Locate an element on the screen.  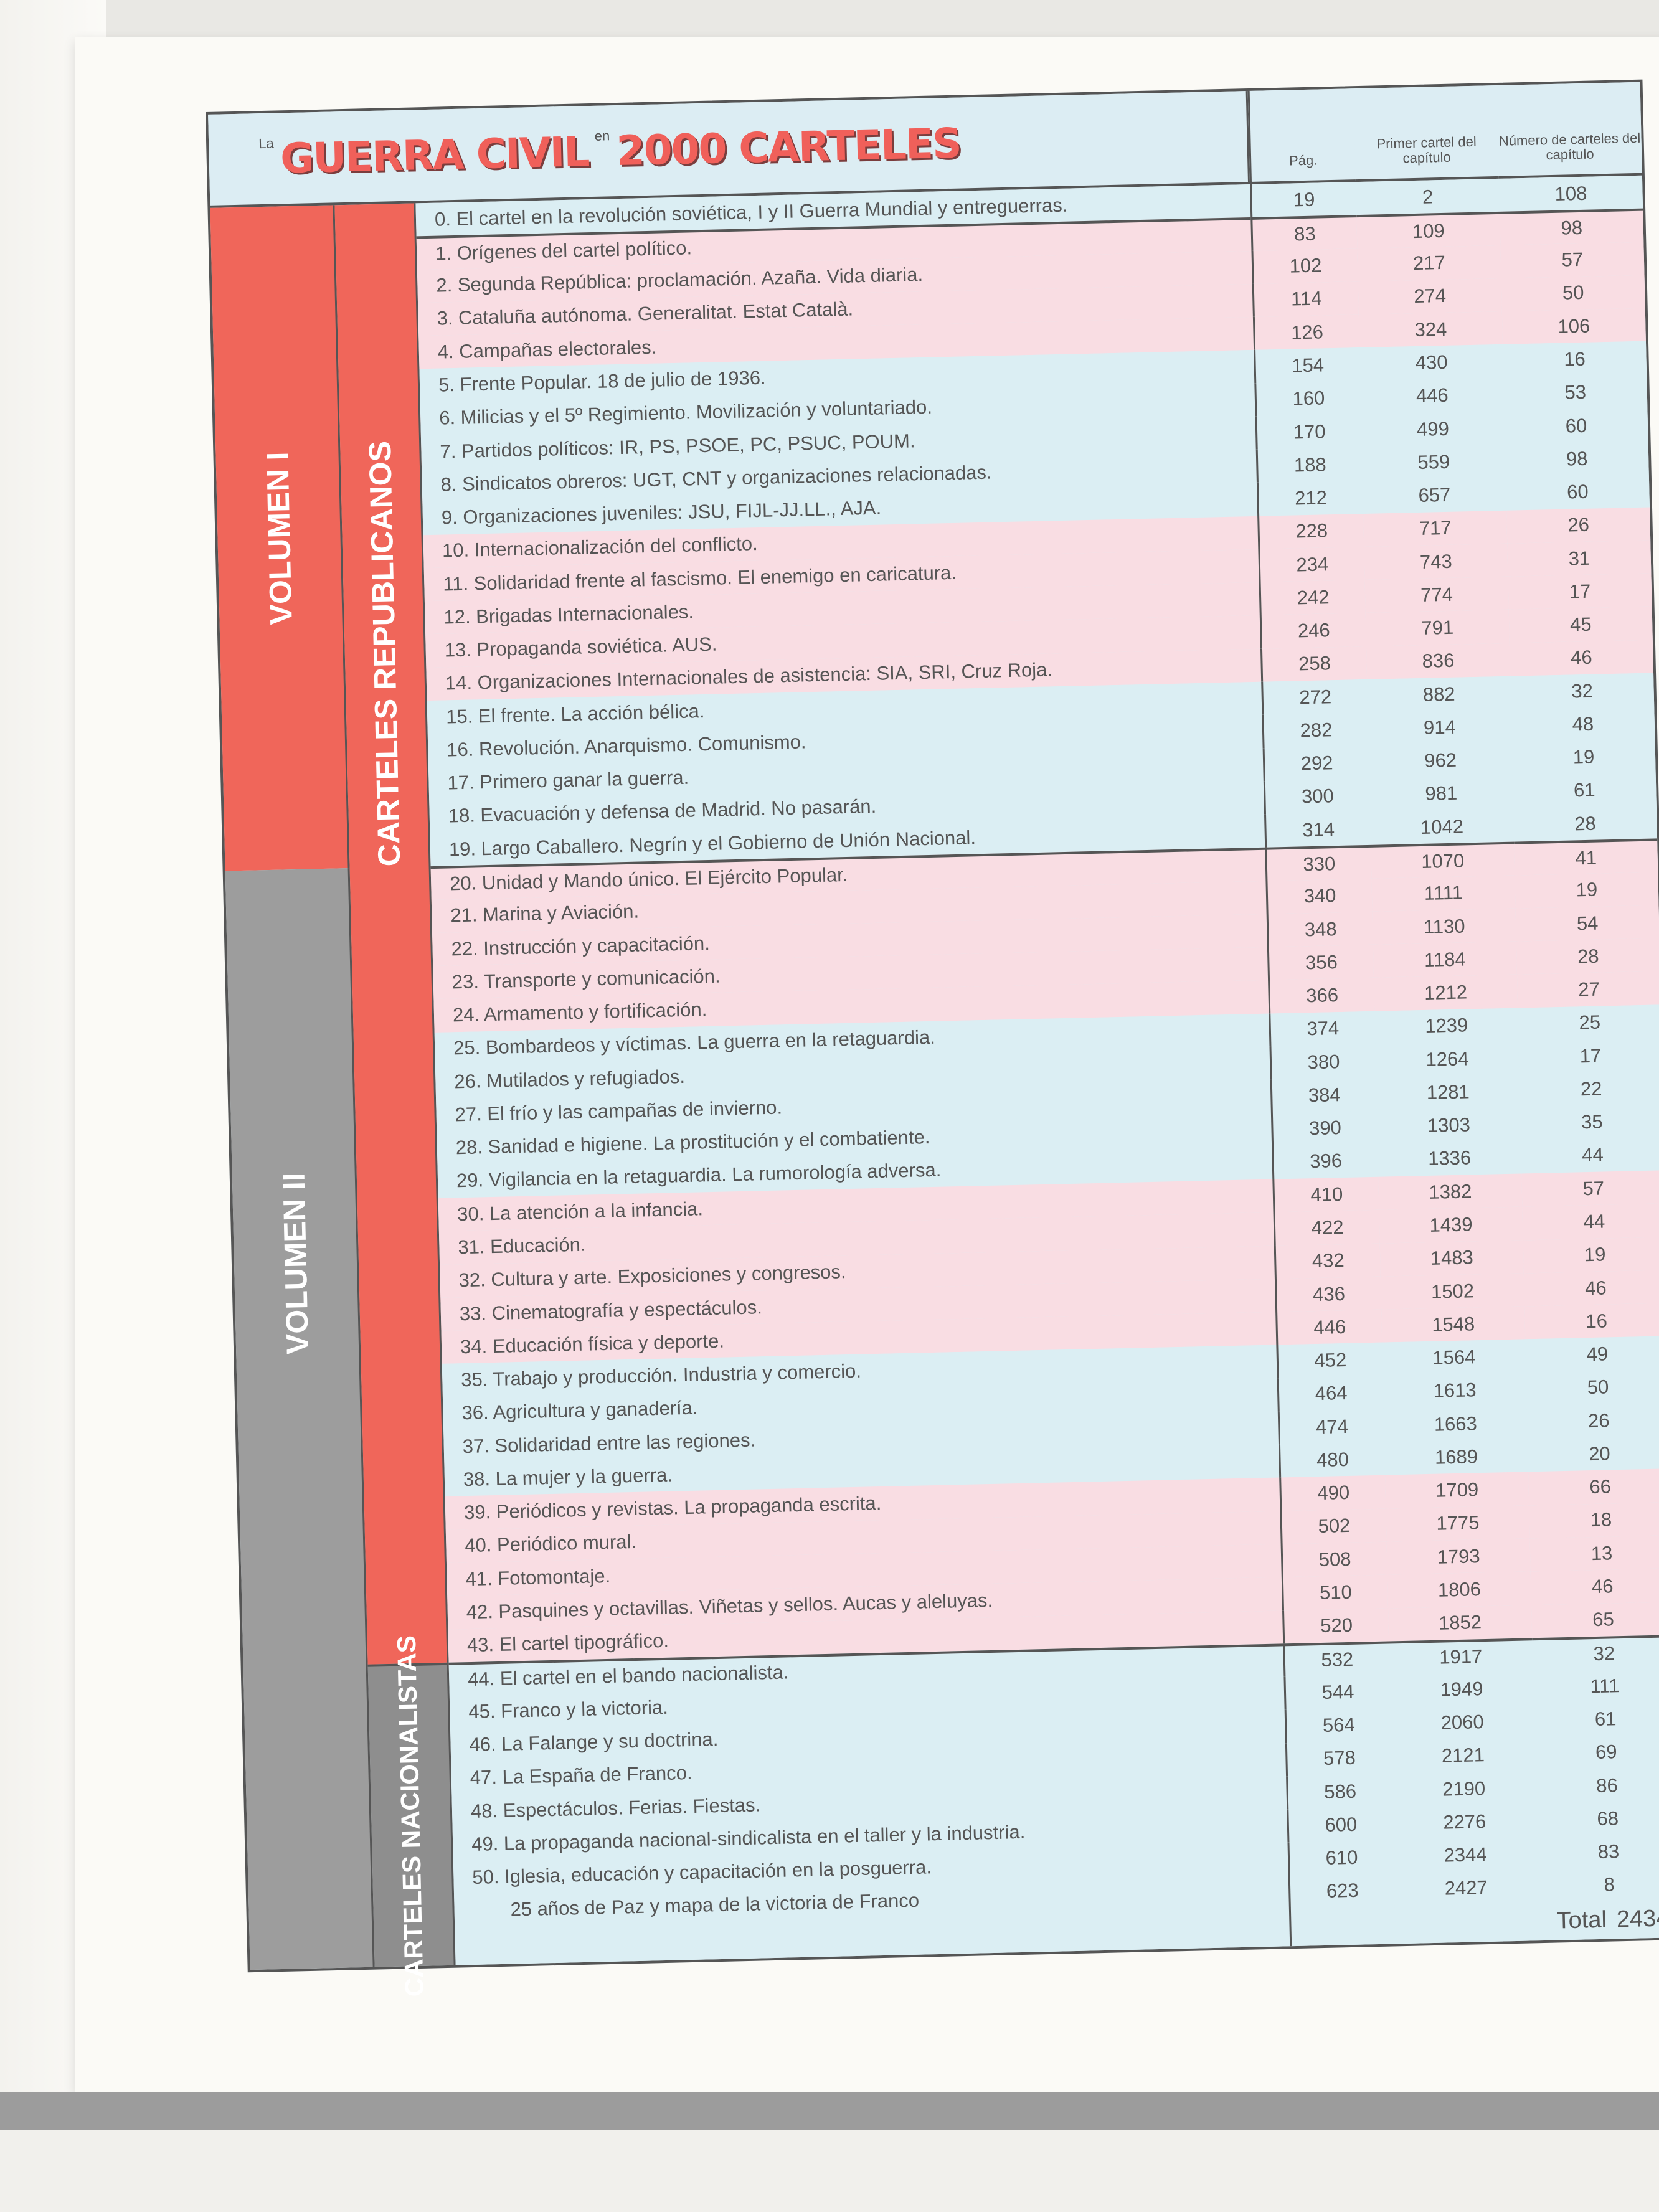
chapter-page: 246 is located at coordinates (1313, 631).